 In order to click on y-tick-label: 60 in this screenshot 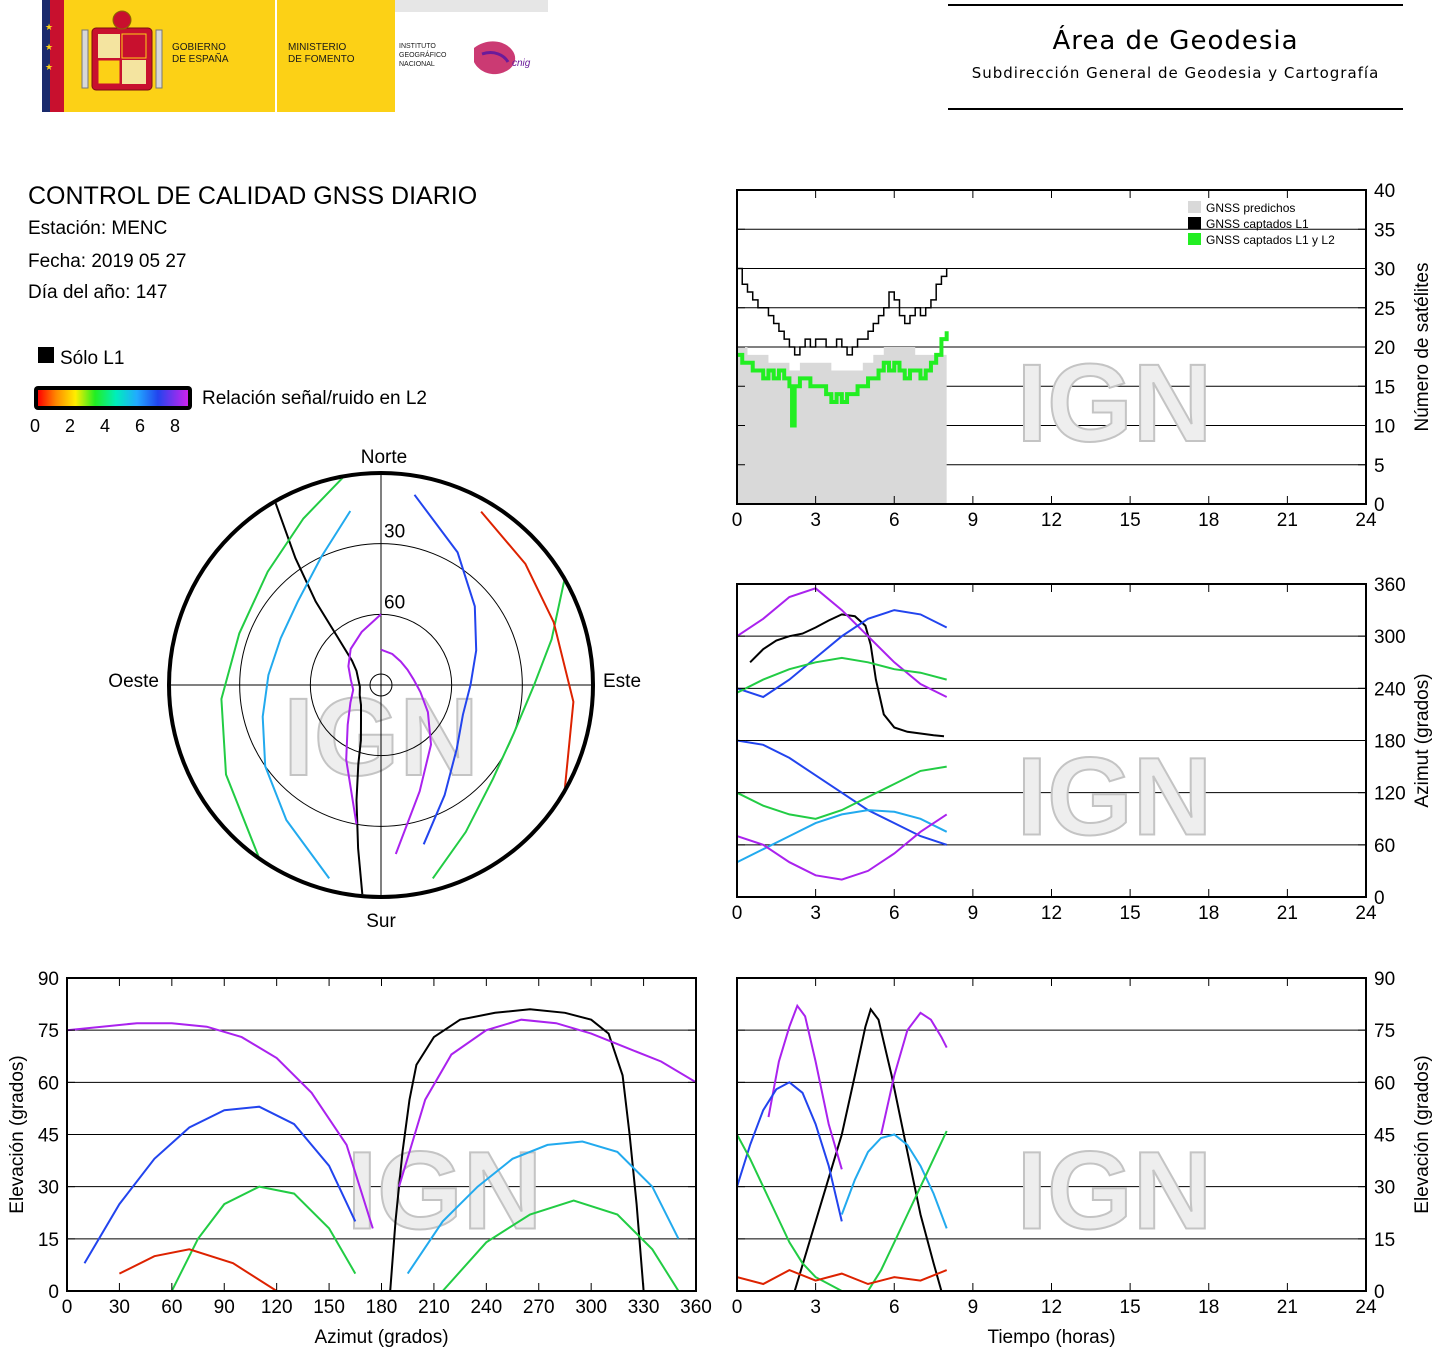, I will do `click(1384, 846)`.